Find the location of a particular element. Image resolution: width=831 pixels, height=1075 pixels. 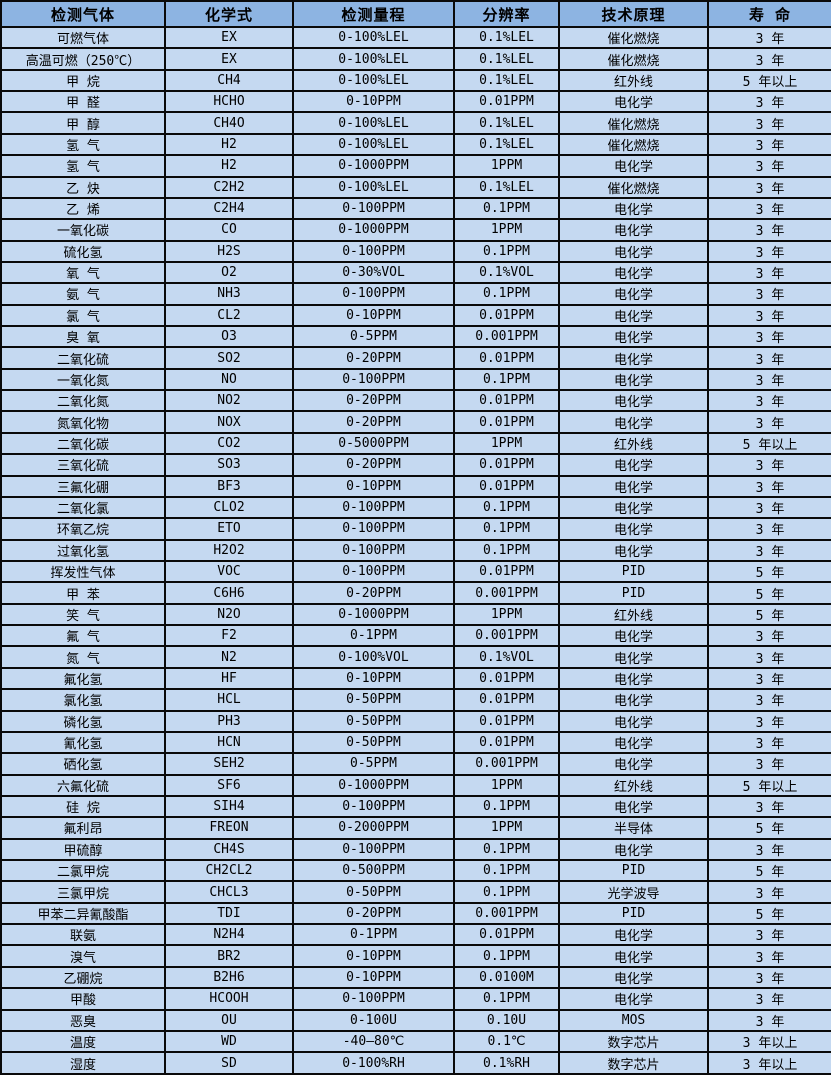

cell-gas-name: 氨 气 is located at coordinates (83, 294).